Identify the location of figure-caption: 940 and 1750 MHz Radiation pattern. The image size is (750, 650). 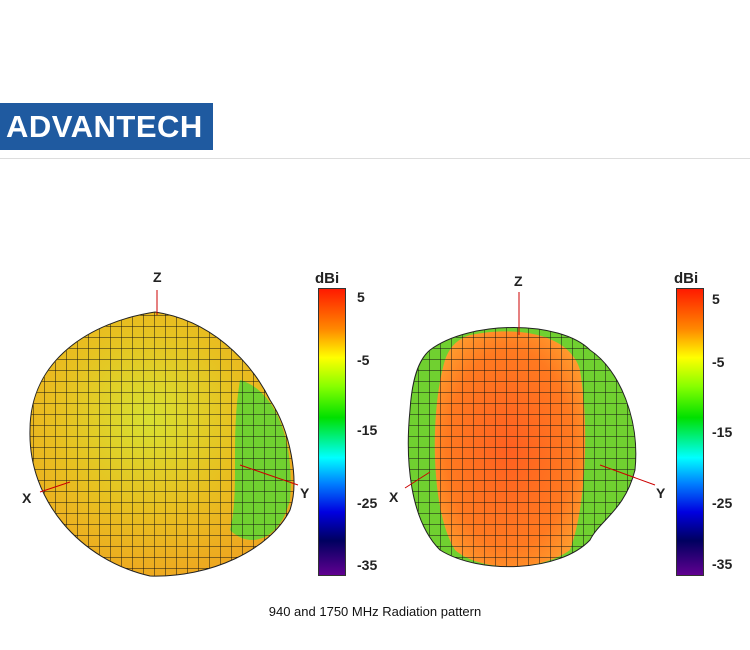
(375, 611).